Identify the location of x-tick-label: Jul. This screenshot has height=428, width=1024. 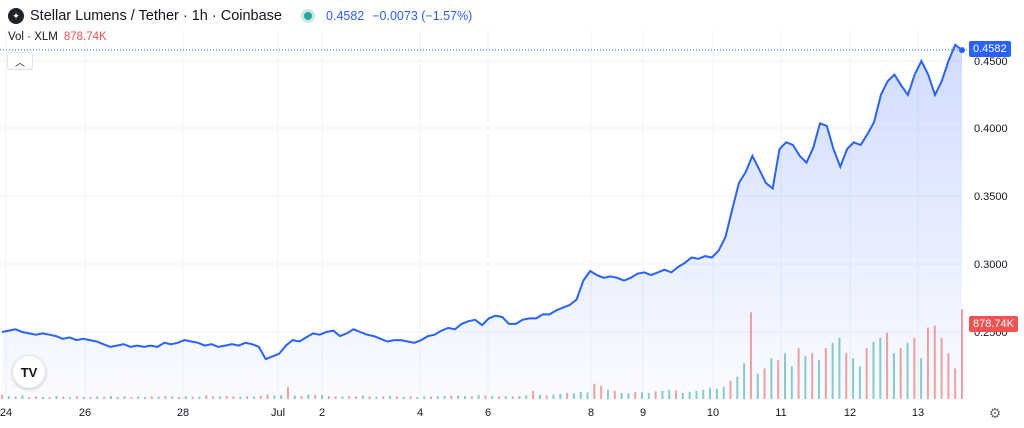
(278, 413).